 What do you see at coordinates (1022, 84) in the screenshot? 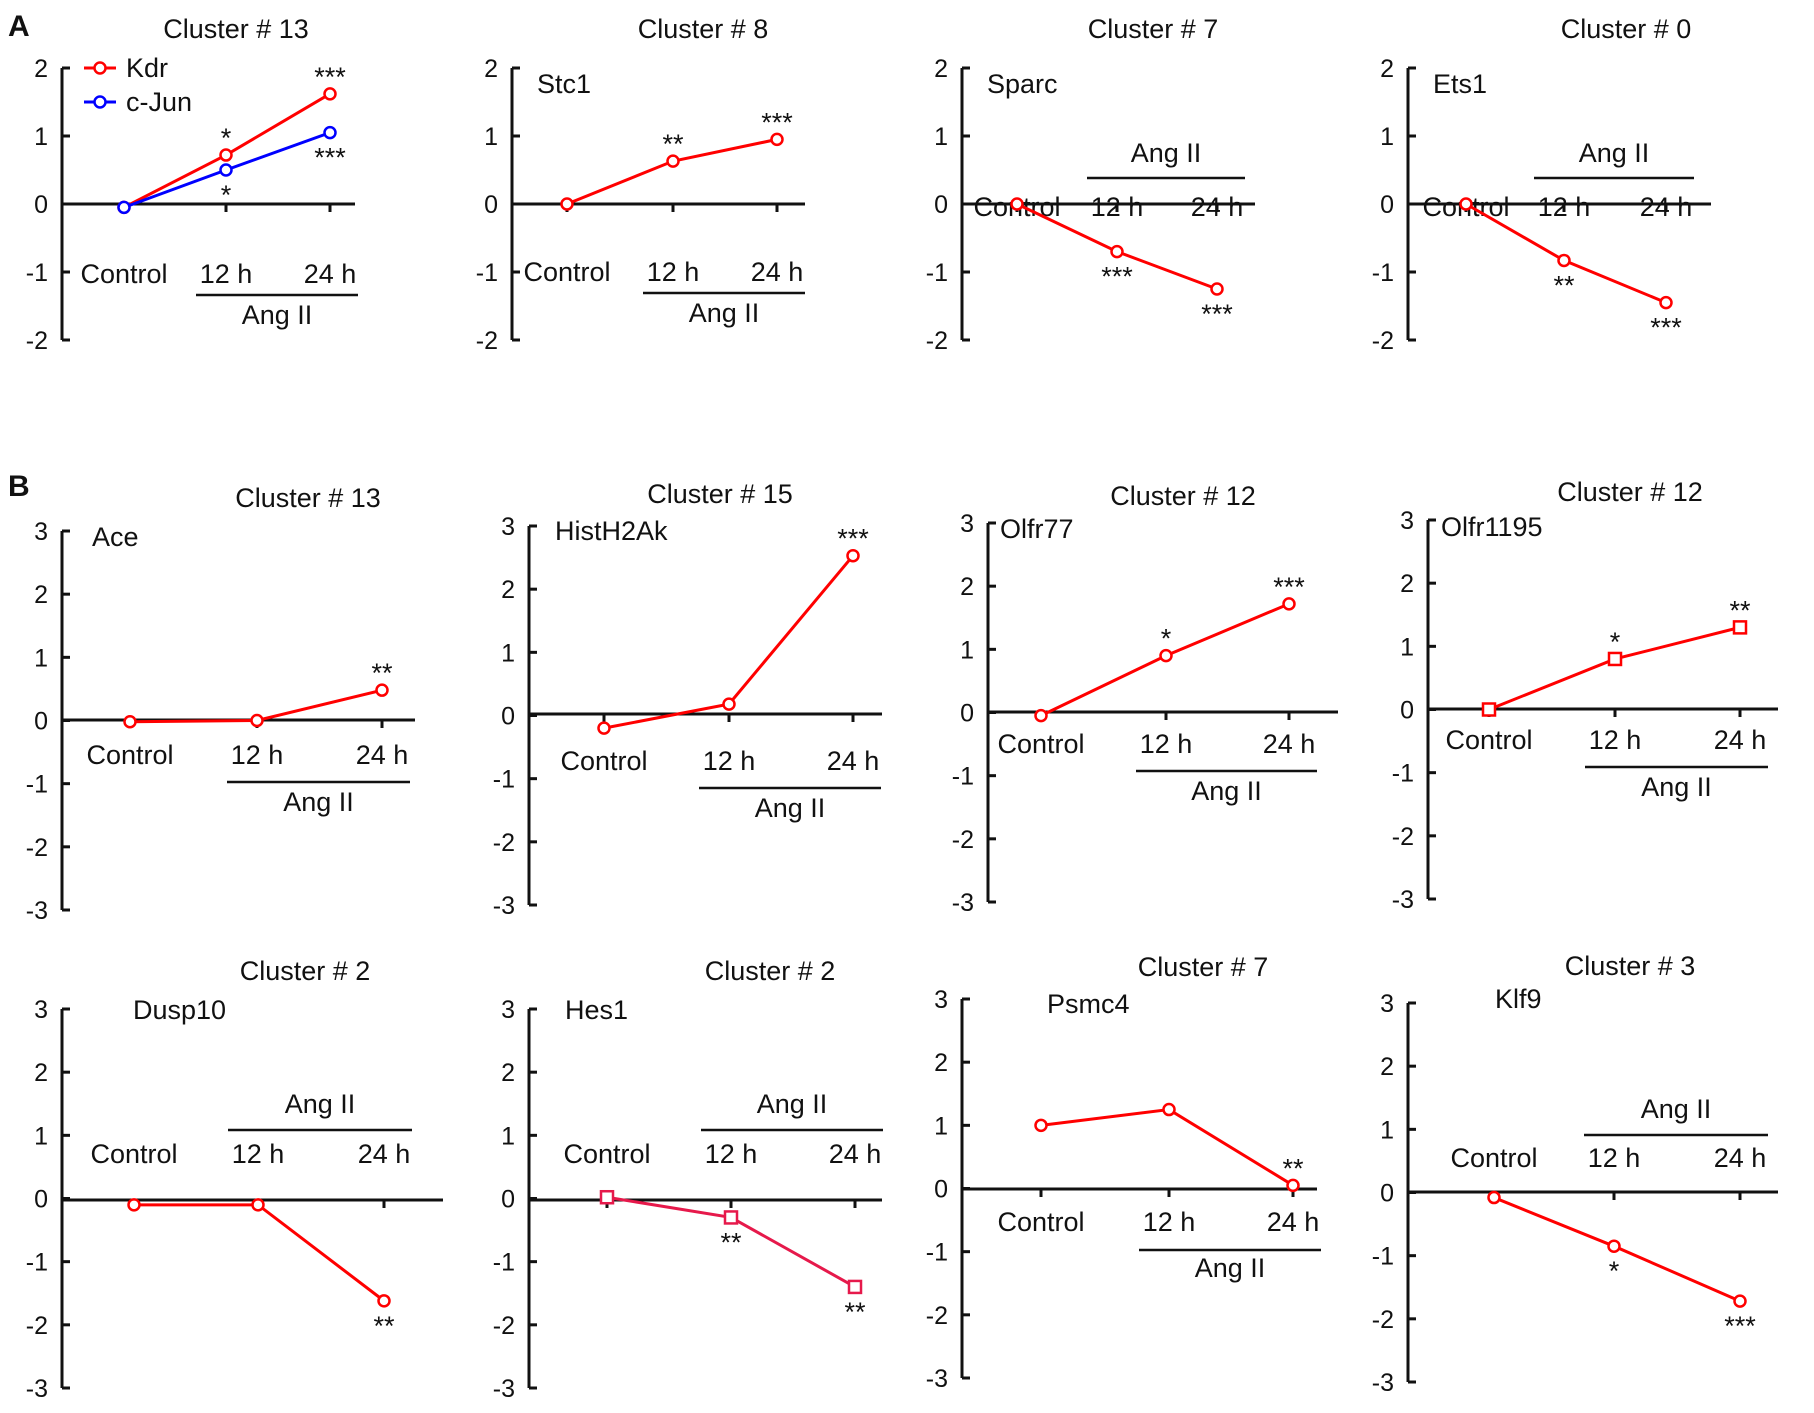
I see `gene-label: Sparc` at bounding box center [1022, 84].